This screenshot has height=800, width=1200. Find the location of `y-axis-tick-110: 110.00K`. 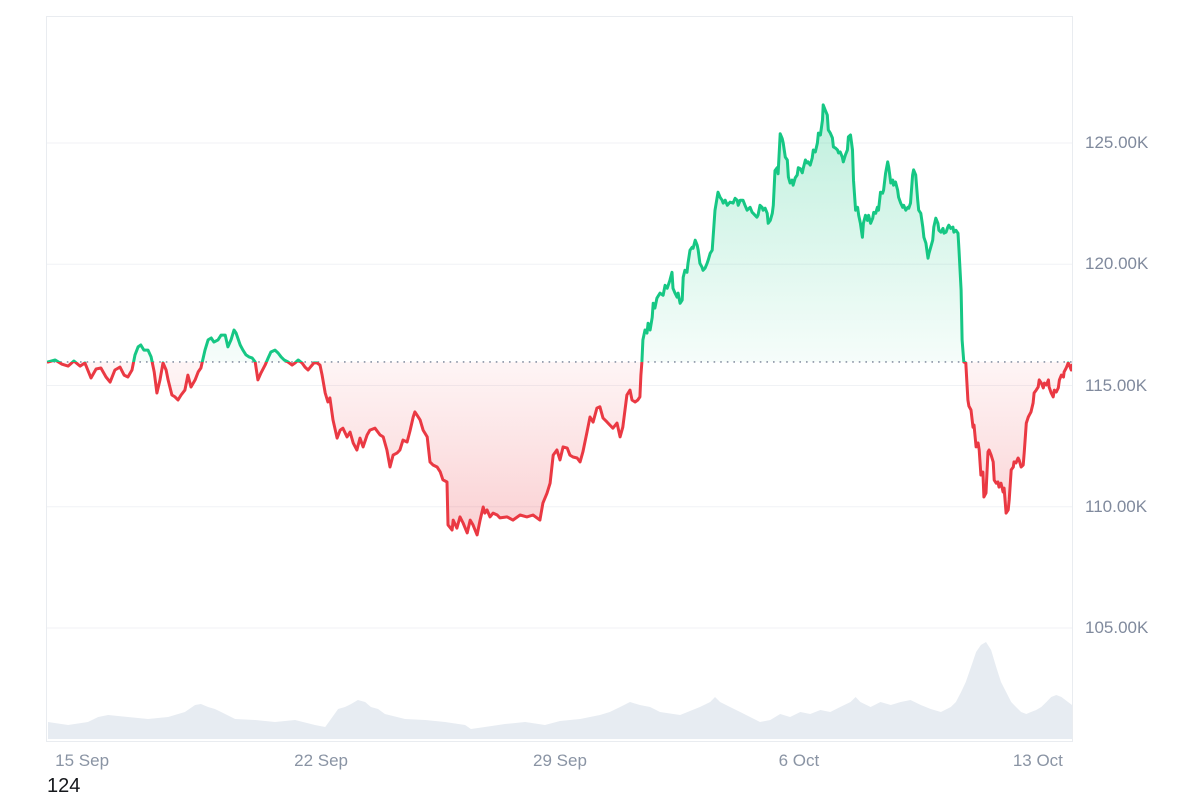

y-axis-tick-110: 110.00K is located at coordinates (1116, 506).